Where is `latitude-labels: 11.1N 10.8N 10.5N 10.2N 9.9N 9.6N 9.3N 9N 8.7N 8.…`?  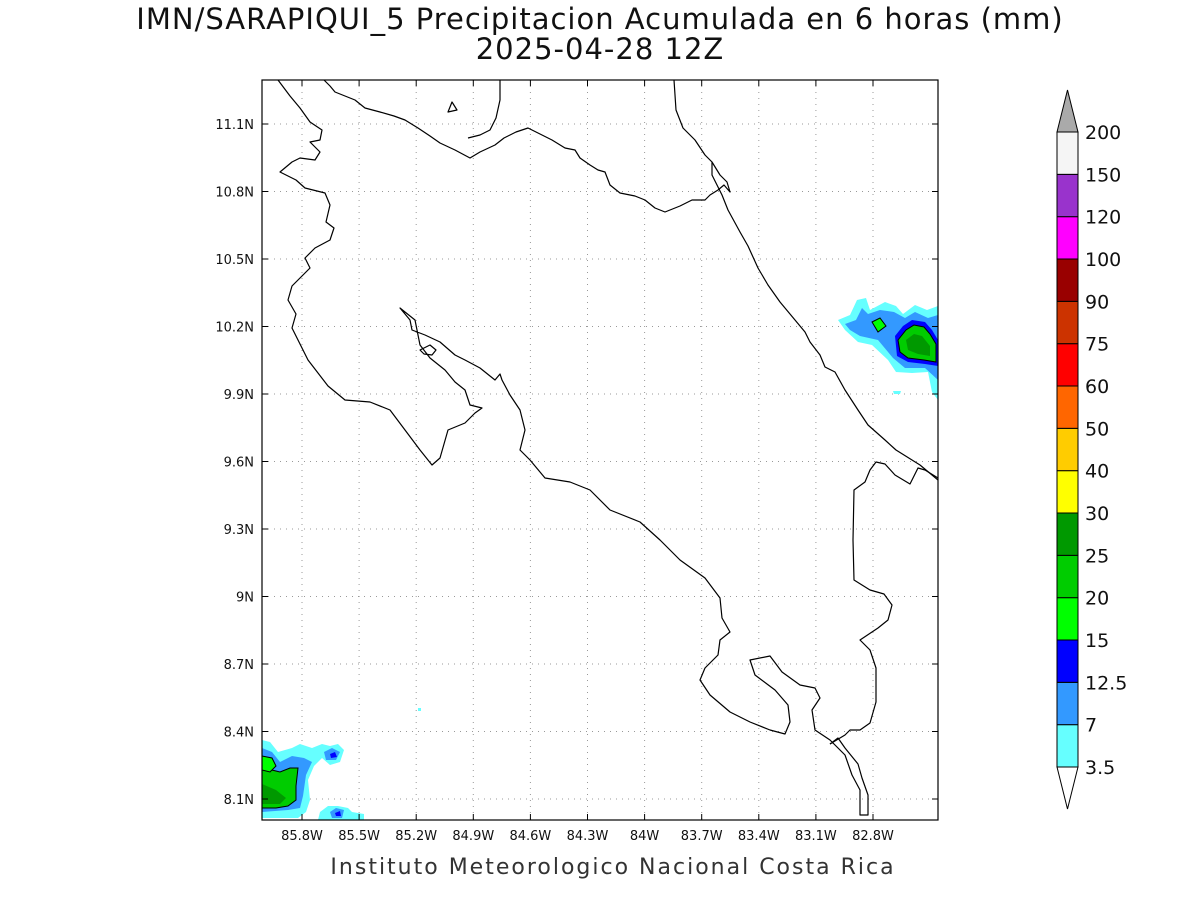
latitude-labels: 11.1N 10.8N 10.5N 10.2N 9.9N 9.6N 9.3N 9N 8.7N 8.… is located at coordinates (234, 463).